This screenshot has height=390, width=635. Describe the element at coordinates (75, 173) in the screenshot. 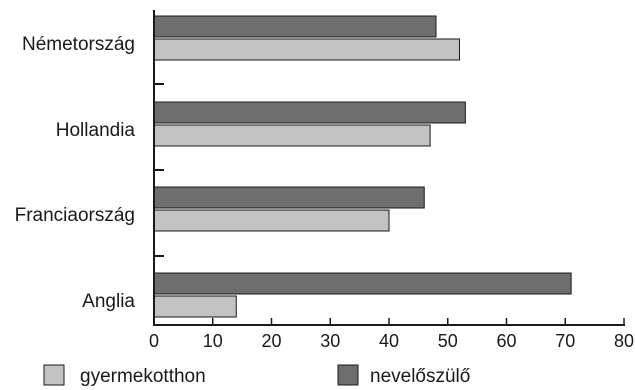

I see `labels-group: Németország Hollandia Franciaország Anglia` at that location.